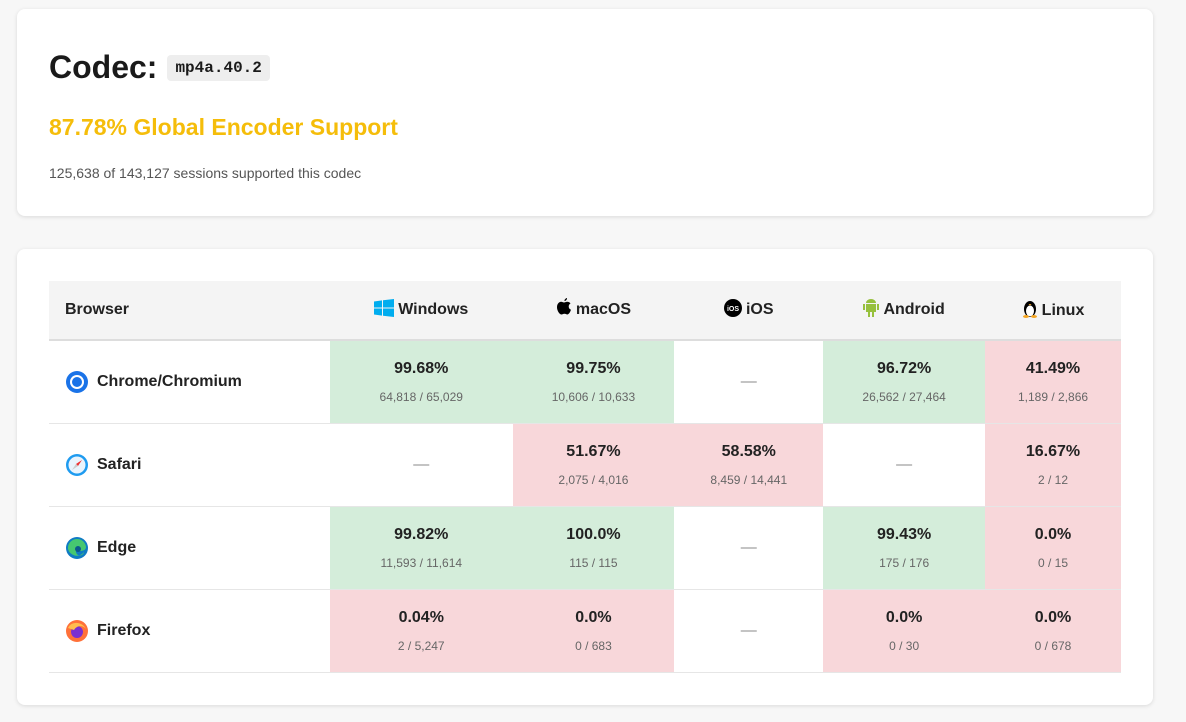 This screenshot has width=1186, height=722. What do you see at coordinates (593, 562) in the screenshot?
I see `support-count: 115 / 115` at bounding box center [593, 562].